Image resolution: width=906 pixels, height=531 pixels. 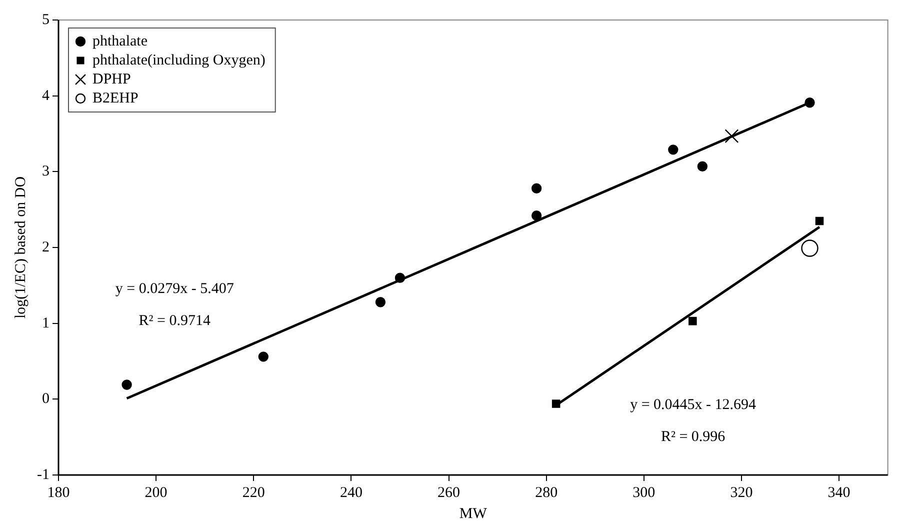 What do you see at coordinates (473, 514) in the screenshot?
I see `x-axis-title: MW` at bounding box center [473, 514].